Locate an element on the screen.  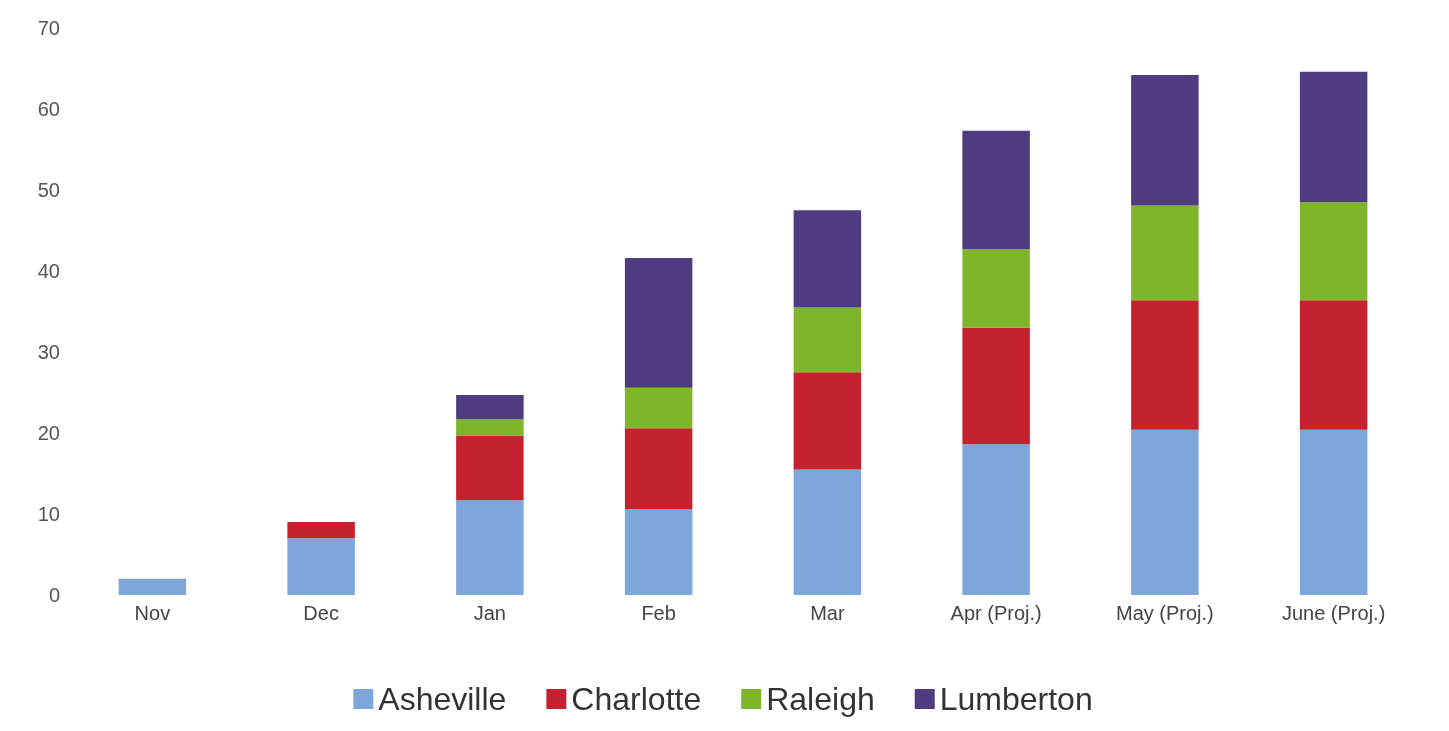
legend-label: Asheville is located at coordinates (442, 699).